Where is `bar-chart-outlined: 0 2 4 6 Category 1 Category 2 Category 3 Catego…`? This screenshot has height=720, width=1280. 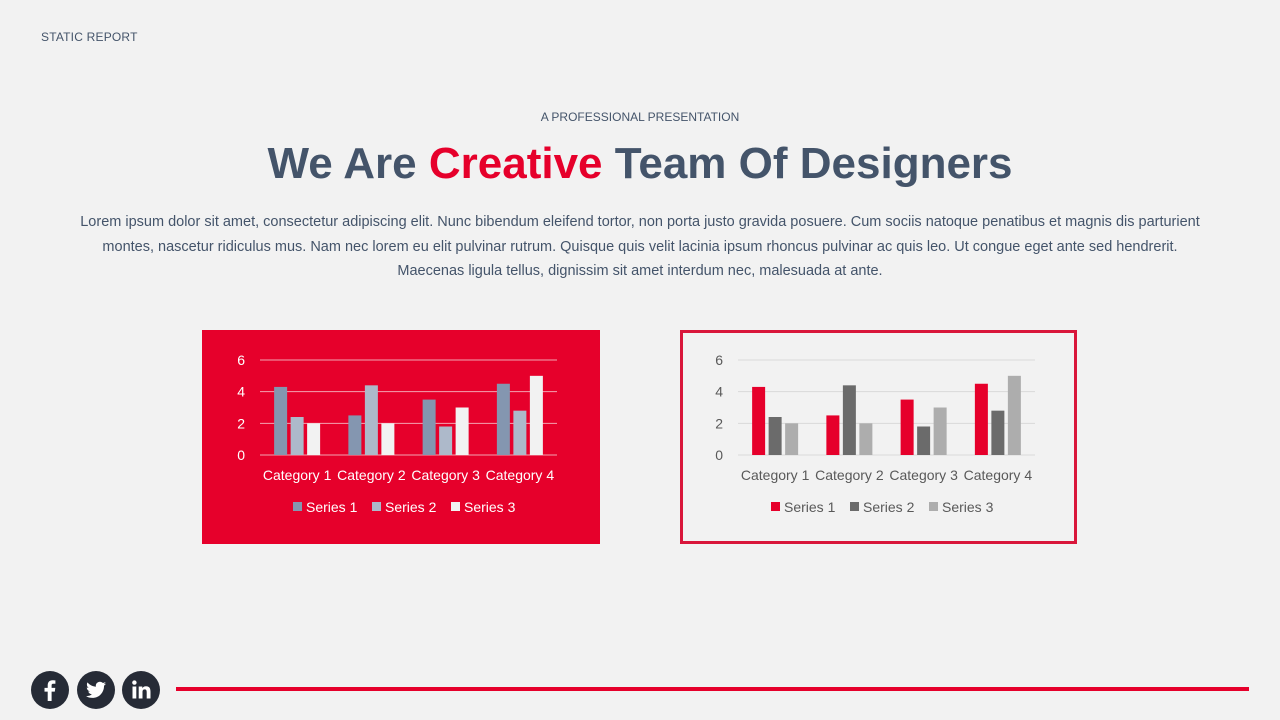
bar-chart-outlined: 0 2 4 6 Category 1 Category 2 Category 3 Catego… is located at coordinates (875, 433).